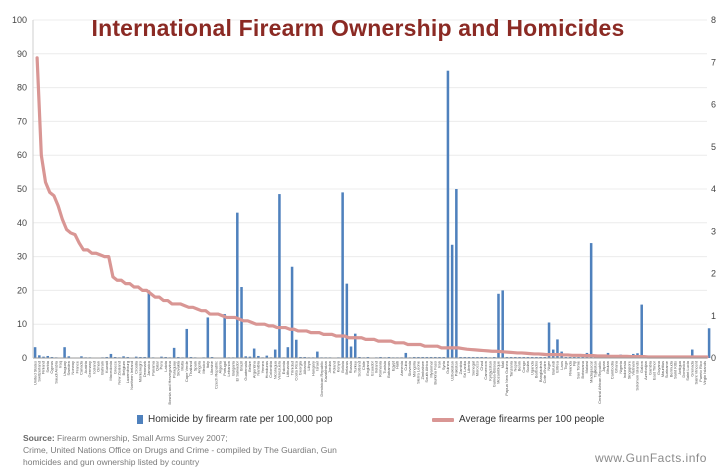 The height and width of the screenshot is (471, 716). I want to click on x-tick-label: South Africa, so click(426, 371).